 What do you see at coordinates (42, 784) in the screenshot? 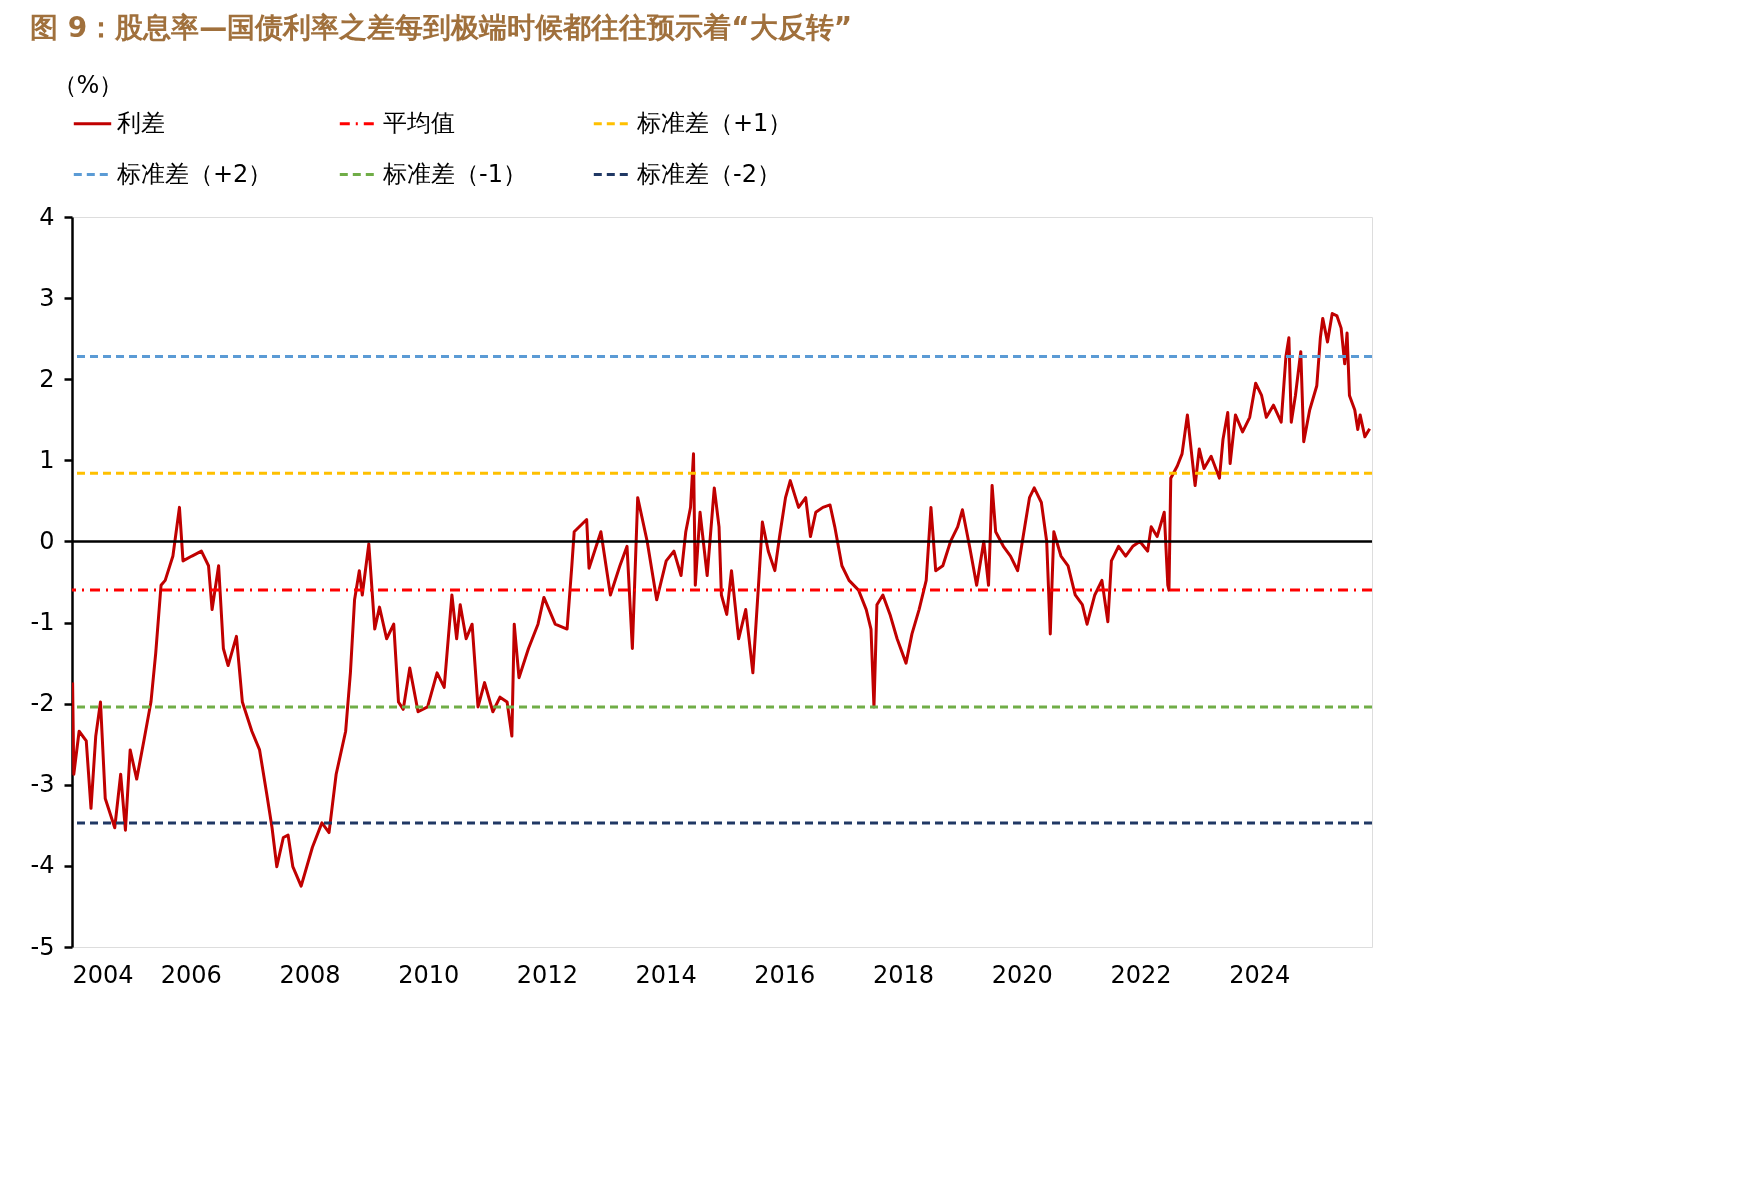
I see `y-tick-label: -3` at bounding box center [42, 784].